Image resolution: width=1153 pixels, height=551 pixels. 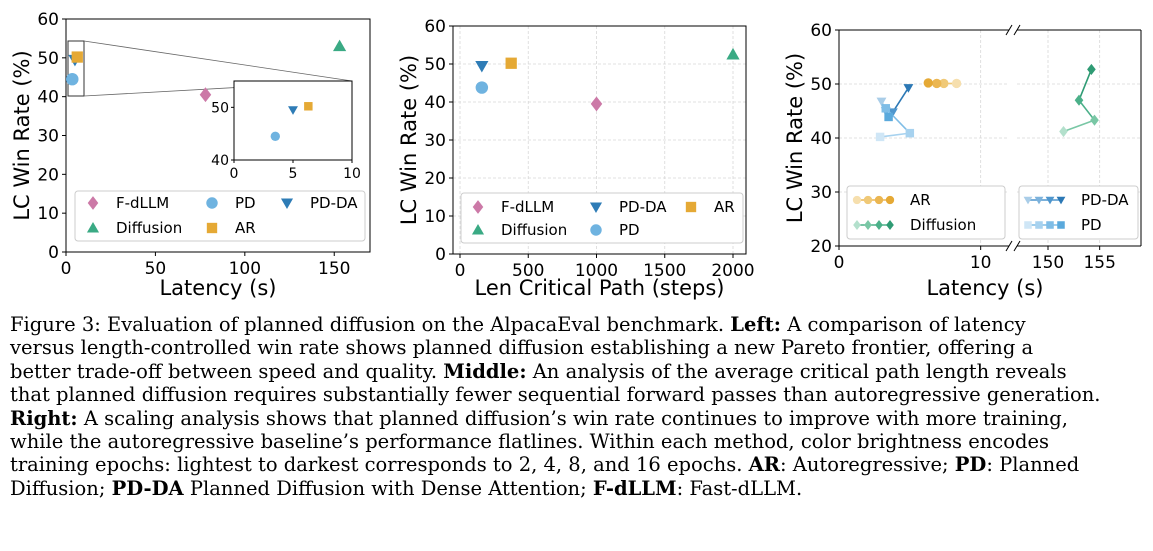 What do you see at coordinates (293, 110) in the screenshot?
I see `inset-point-pd-da` at bounding box center [293, 110].